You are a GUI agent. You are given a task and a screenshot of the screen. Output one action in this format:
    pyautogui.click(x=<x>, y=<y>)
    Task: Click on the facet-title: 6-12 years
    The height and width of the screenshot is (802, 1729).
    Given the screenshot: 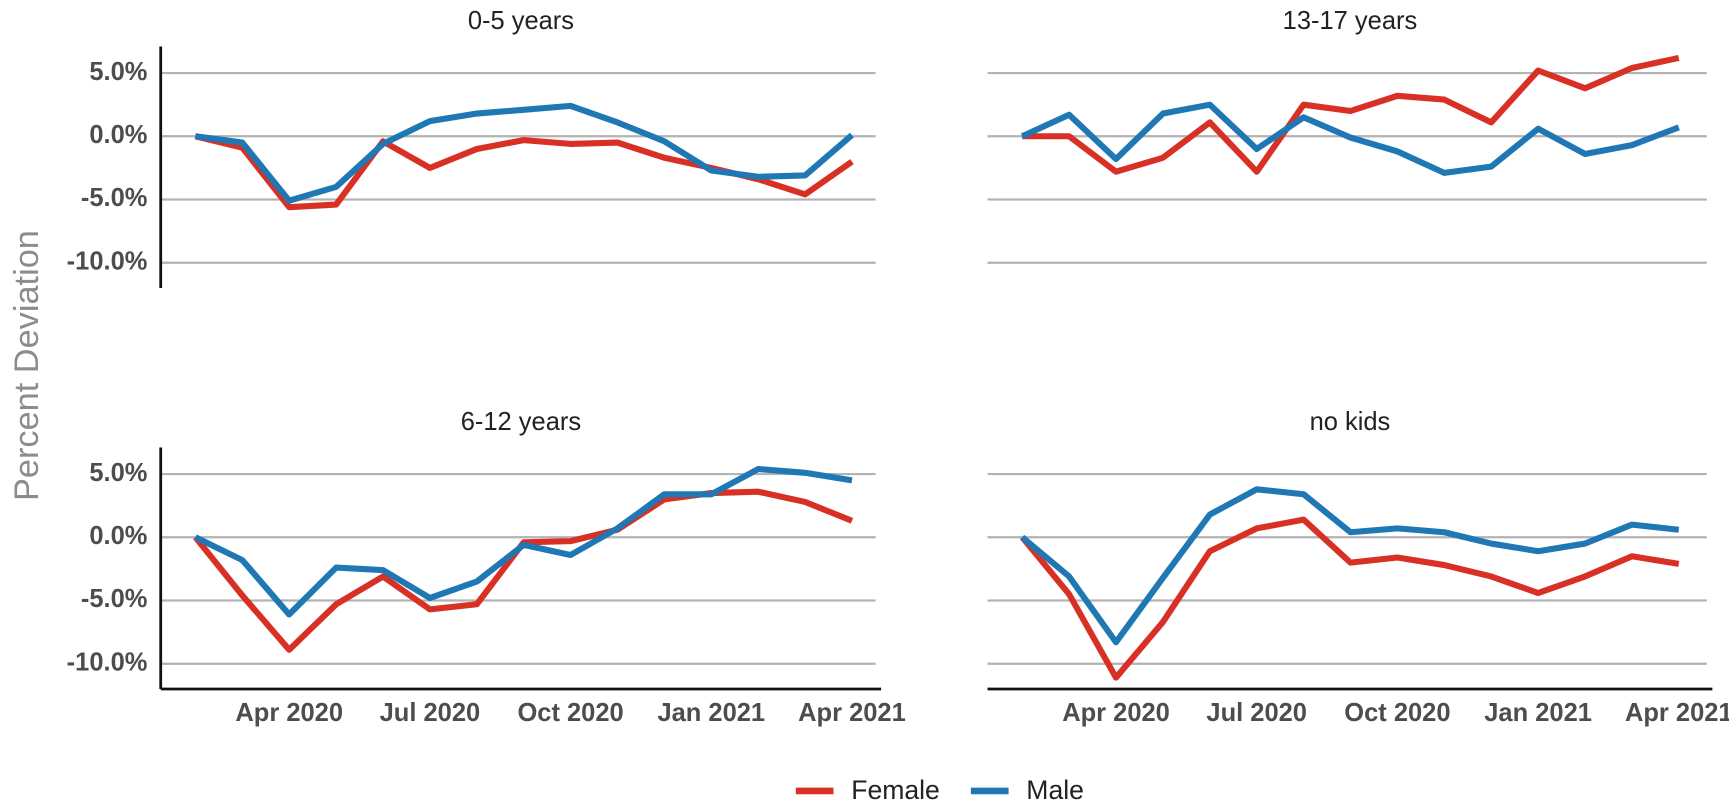 What is the action you would take?
    pyautogui.click(x=521, y=422)
    